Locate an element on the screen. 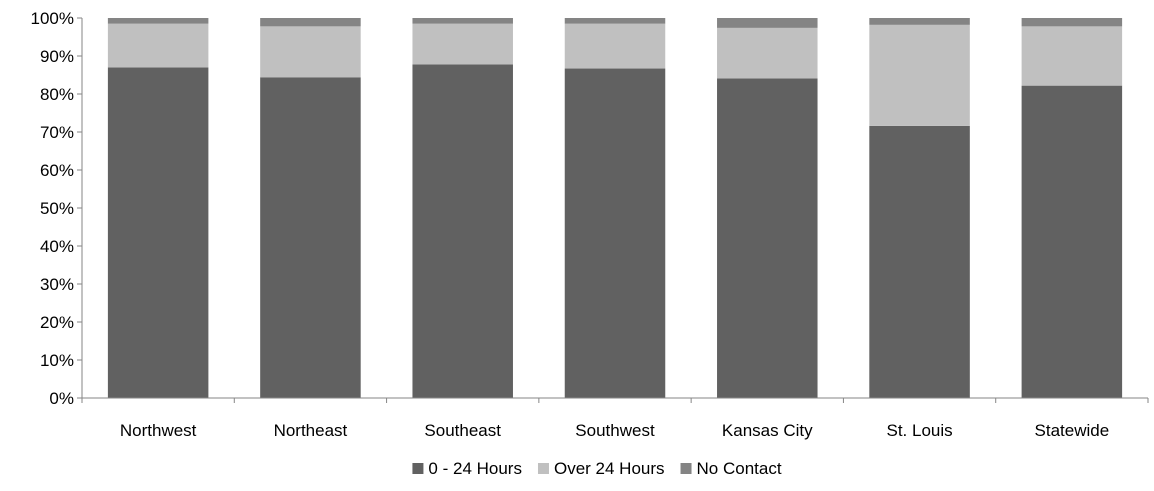 The width and height of the screenshot is (1154, 491). legend: 0 - 24 Hours Over 24 Hours No Contact is located at coordinates (597, 468).